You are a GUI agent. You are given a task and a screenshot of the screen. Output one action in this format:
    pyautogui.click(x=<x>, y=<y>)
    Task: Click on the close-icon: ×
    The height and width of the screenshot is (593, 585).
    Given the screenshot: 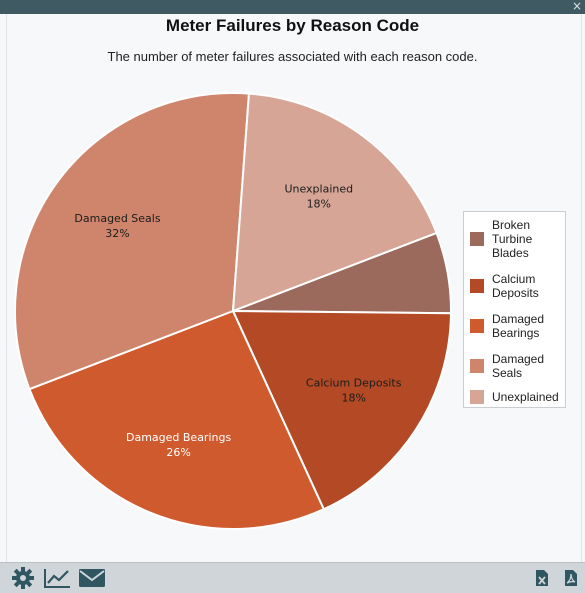 What is the action you would take?
    pyautogui.click(x=576, y=6)
    